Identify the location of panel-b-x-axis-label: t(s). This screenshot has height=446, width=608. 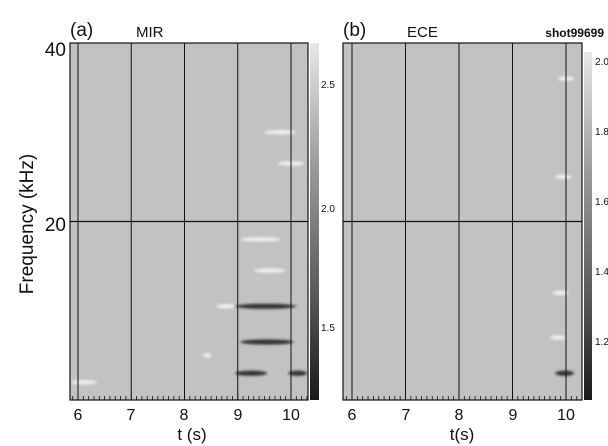
(462, 434).